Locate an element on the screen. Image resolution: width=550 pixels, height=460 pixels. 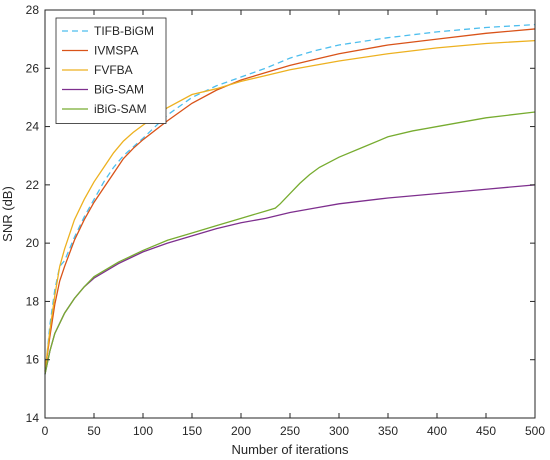
x-tick-label: 250 is located at coordinates (290, 431).